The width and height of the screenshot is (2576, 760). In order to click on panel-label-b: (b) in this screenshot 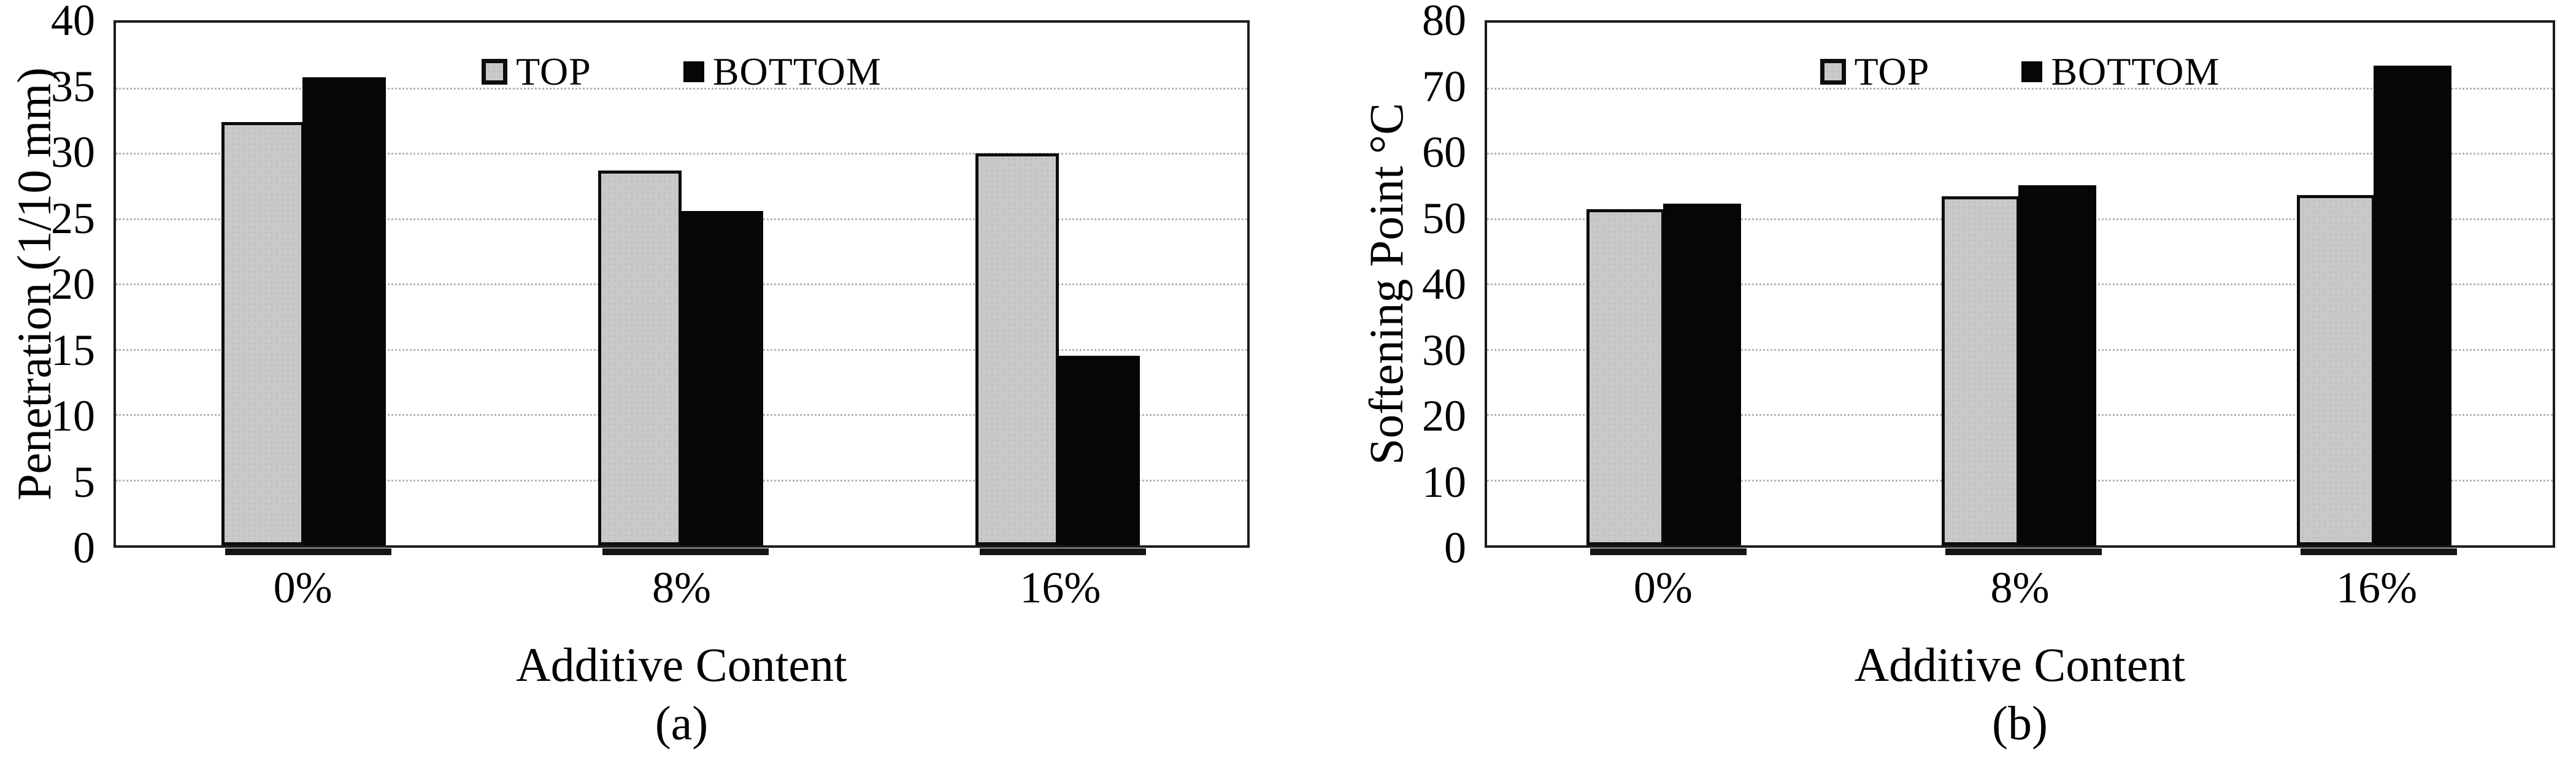, I will do `click(2020, 723)`.